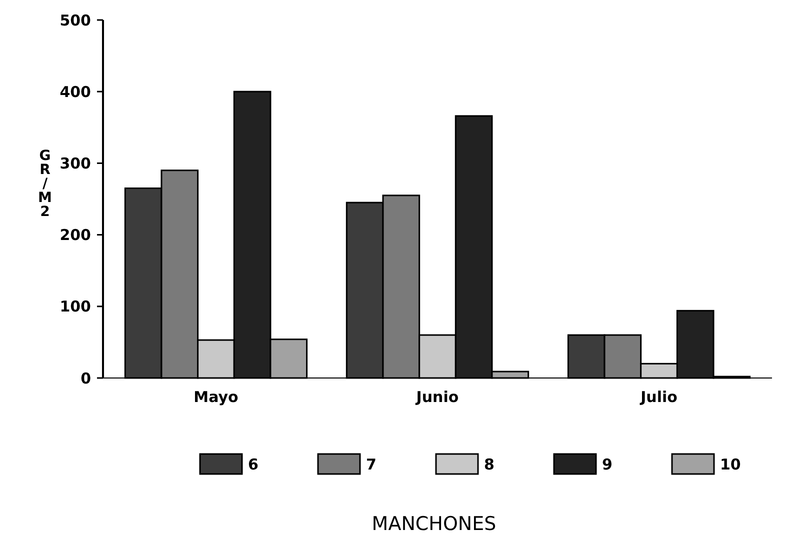 This screenshot has height=539, width=787. What do you see at coordinates (75, 235) in the screenshot?
I see `y-tick-label: 200` at bounding box center [75, 235].